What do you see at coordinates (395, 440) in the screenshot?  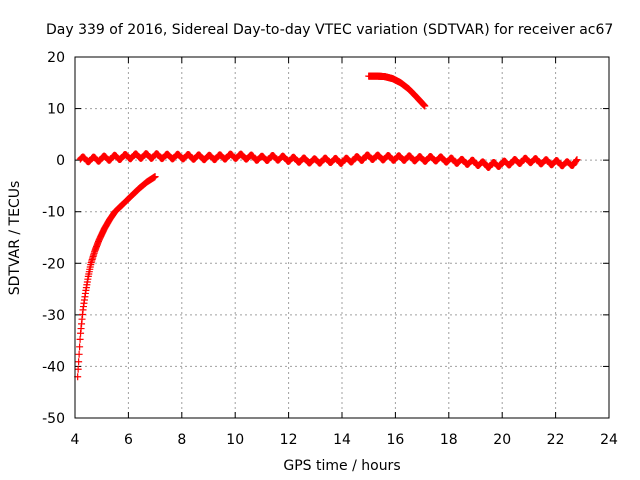 I see `x-tick-label: 16` at bounding box center [395, 440].